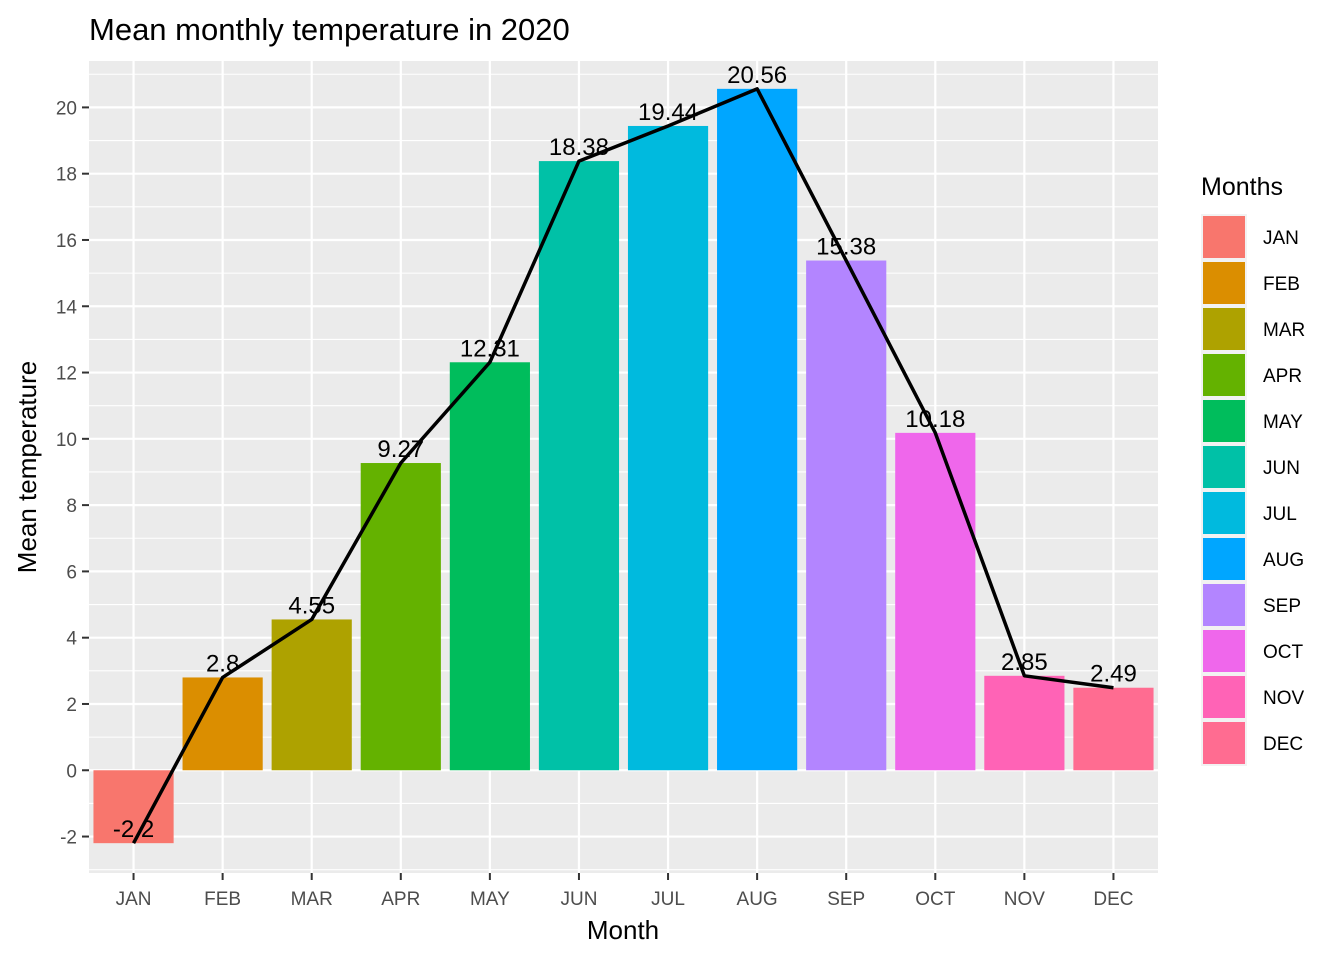 The image size is (1344, 960). What do you see at coordinates (1113, 899) in the screenshot?
I see `x-tick-label: DEC` at bounding box center [1113, 899].